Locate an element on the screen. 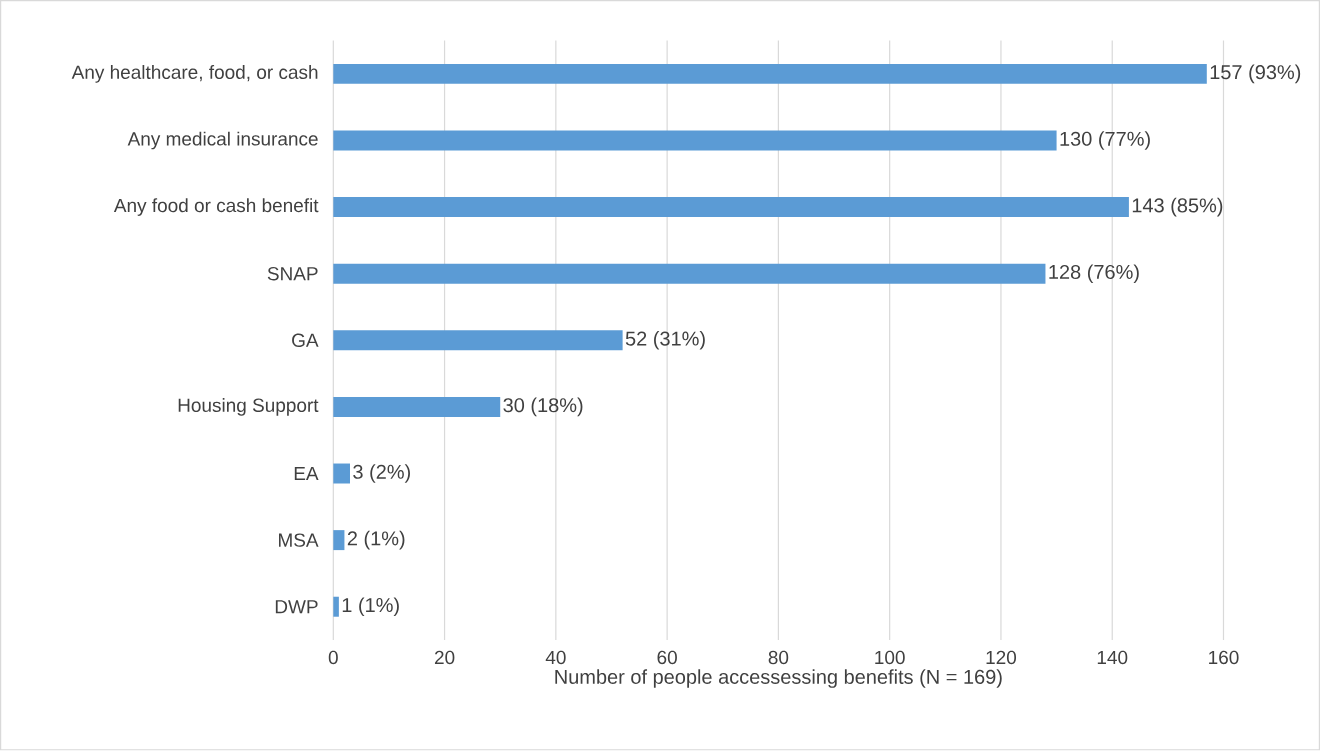 The width and height of the screenshot is (1320, 751). y-tick-label: Any food or cash benefit is located at coordinates (216, 207).